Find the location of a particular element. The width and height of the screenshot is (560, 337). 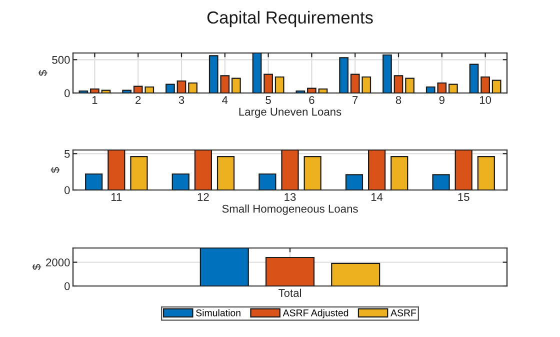

x-tick-label: 5 is located at coordinates (268, 100).